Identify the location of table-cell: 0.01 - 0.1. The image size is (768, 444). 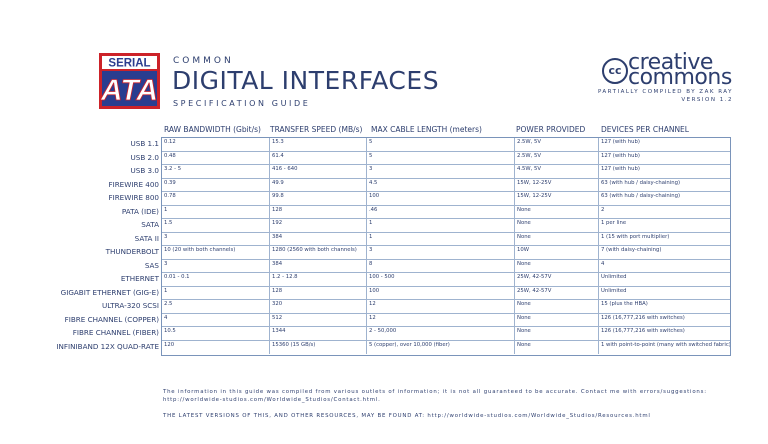
(177, 277).